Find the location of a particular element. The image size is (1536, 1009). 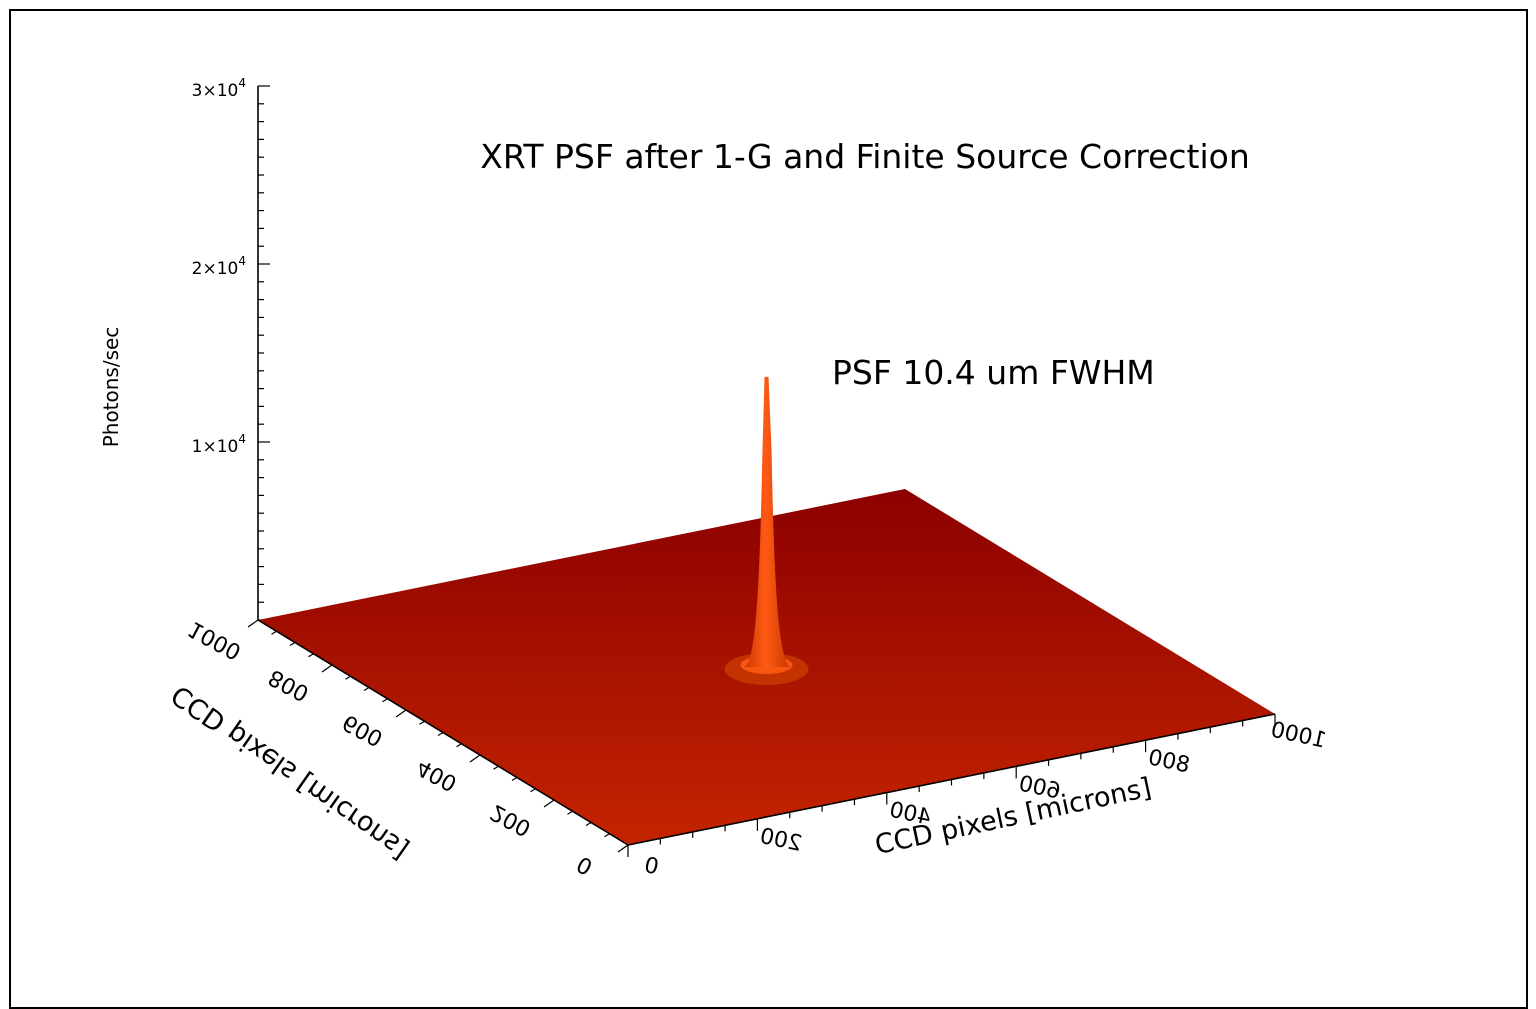

psf-peak is located at coordinates (767, 521).